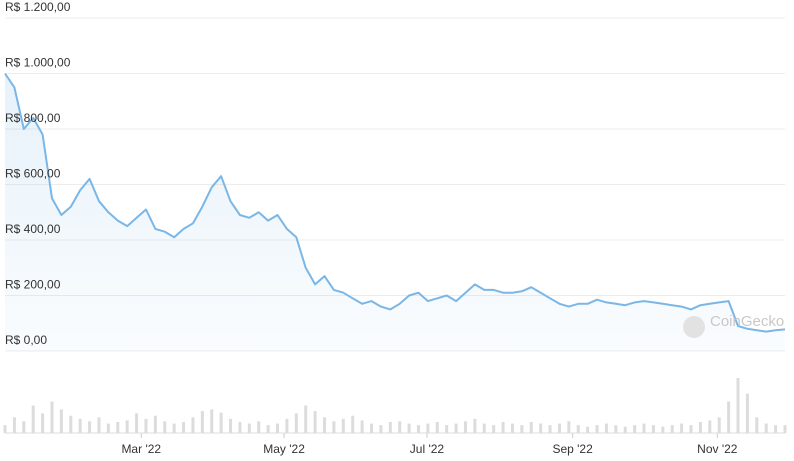  What do you see at coordinates (38, 63) in the screenshot?
I see `y-tick-label: R$ 1.000,00` at bounding box center [38, 63].